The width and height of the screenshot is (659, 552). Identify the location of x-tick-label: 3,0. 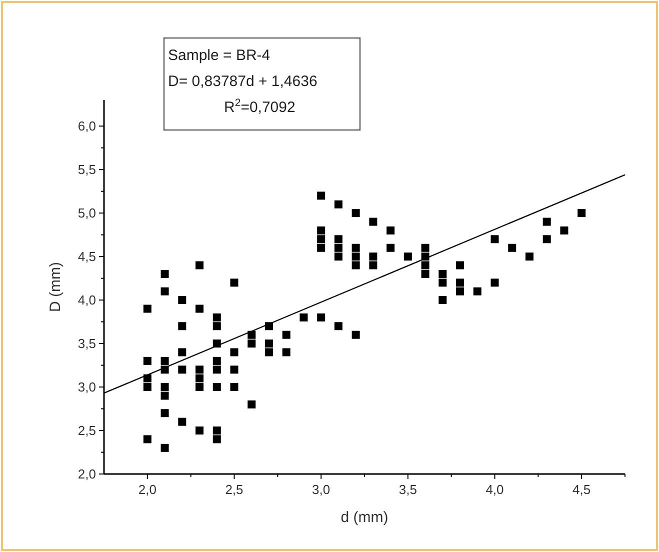
(321, 489).